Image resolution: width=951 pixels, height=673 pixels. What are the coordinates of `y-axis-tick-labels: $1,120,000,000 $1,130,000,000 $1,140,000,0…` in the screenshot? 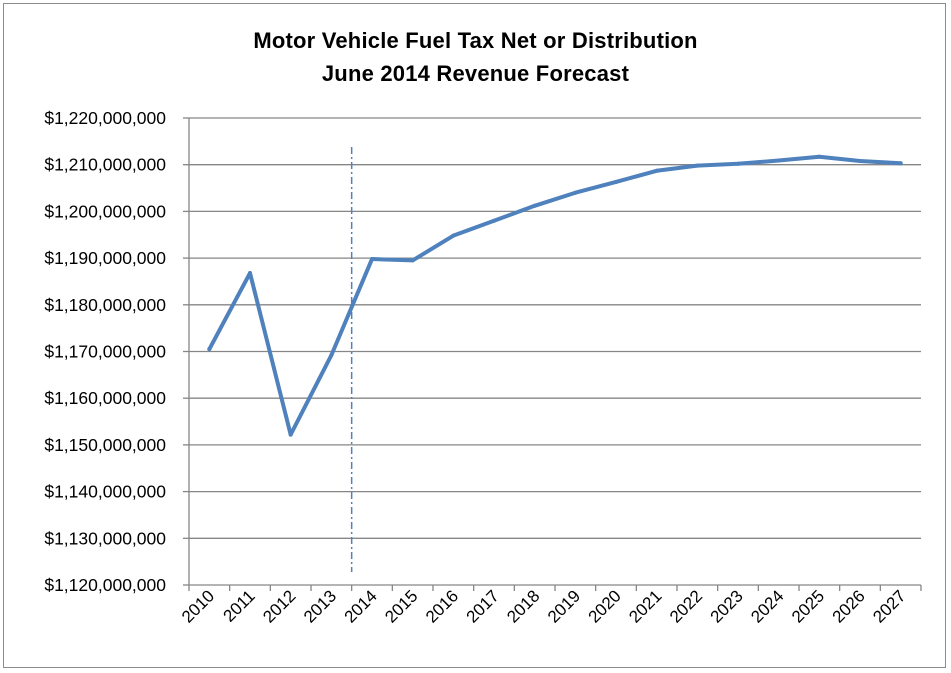 It's located at (105, 351).